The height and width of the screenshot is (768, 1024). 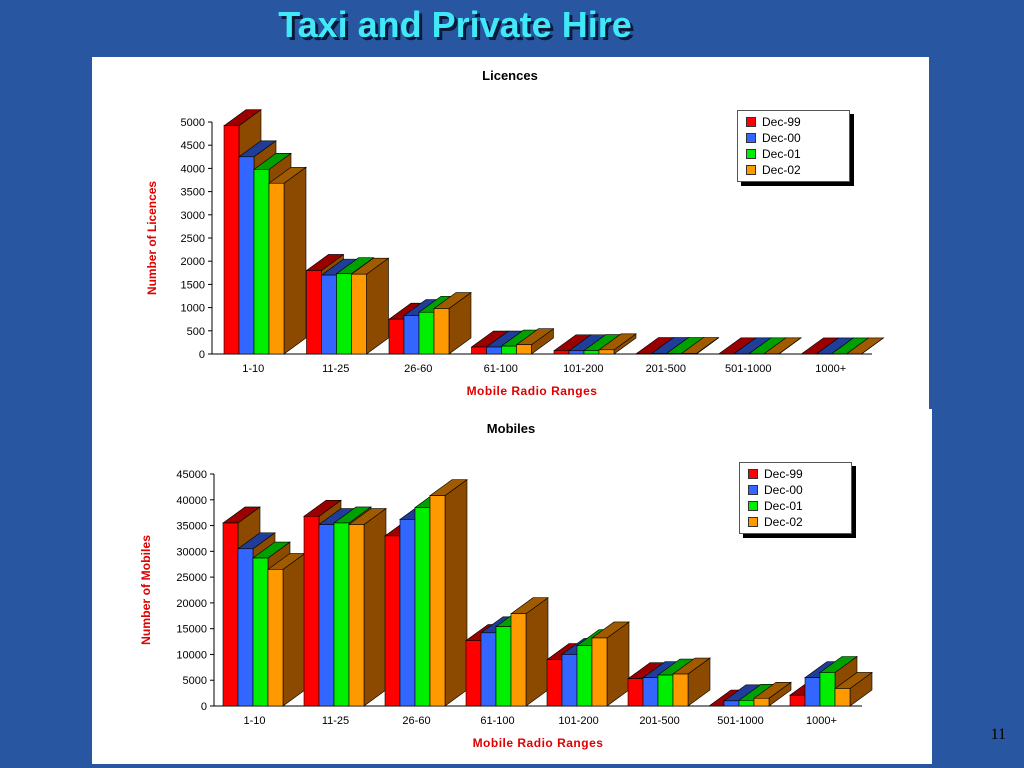 I want to click on chart1-ytick-label: 45000, so click(x=191, y=475).